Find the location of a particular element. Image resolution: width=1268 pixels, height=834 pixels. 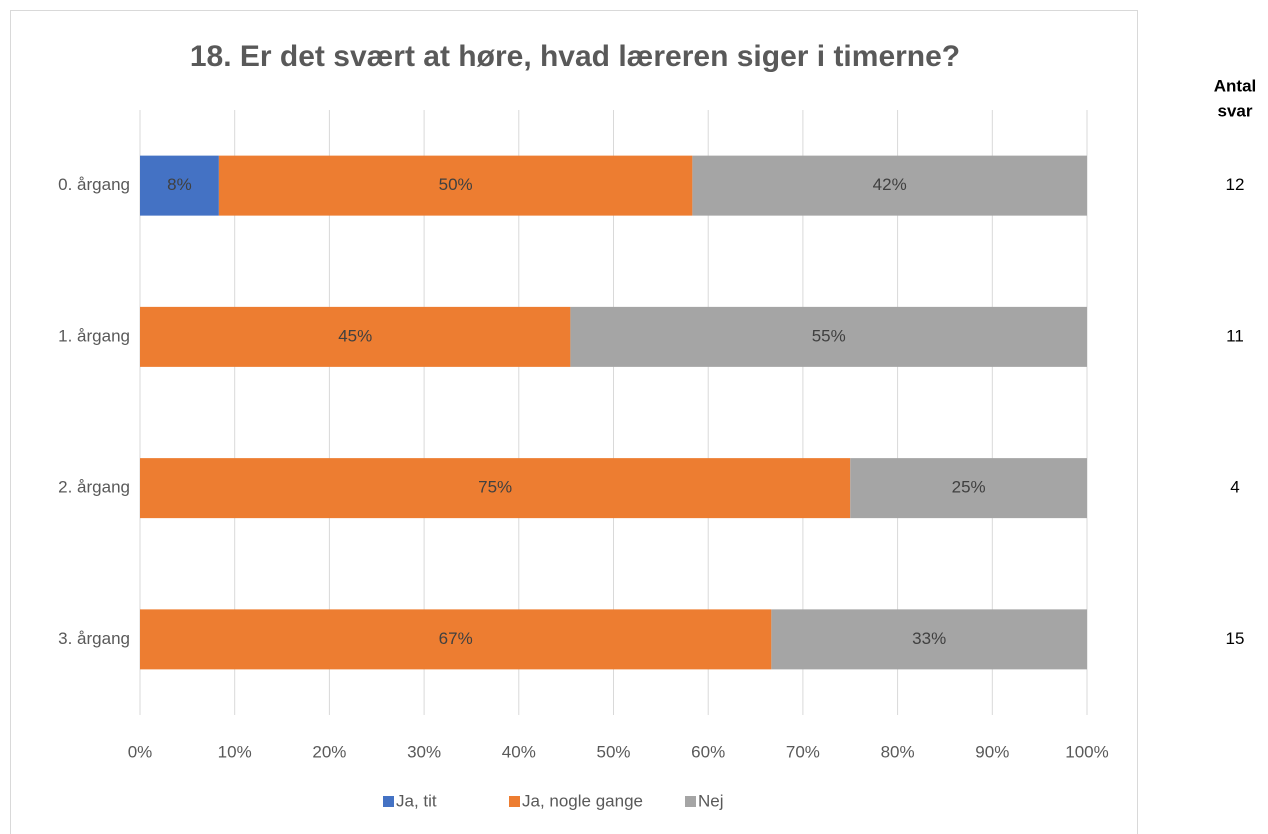

legend-label: Nej is located at coordinates (711, 800).